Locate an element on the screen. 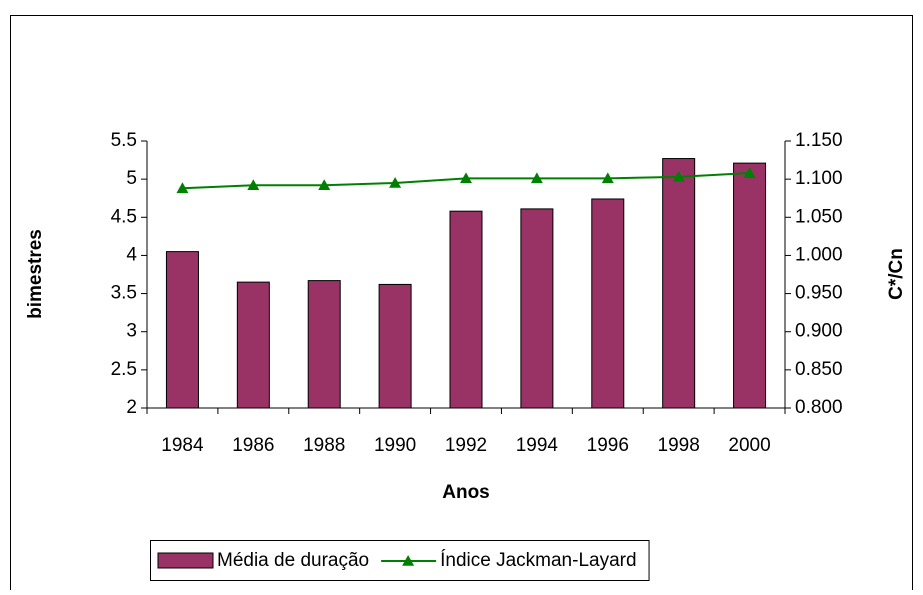  y-tick-label: 5.5 is located at coordinates (124, 140).